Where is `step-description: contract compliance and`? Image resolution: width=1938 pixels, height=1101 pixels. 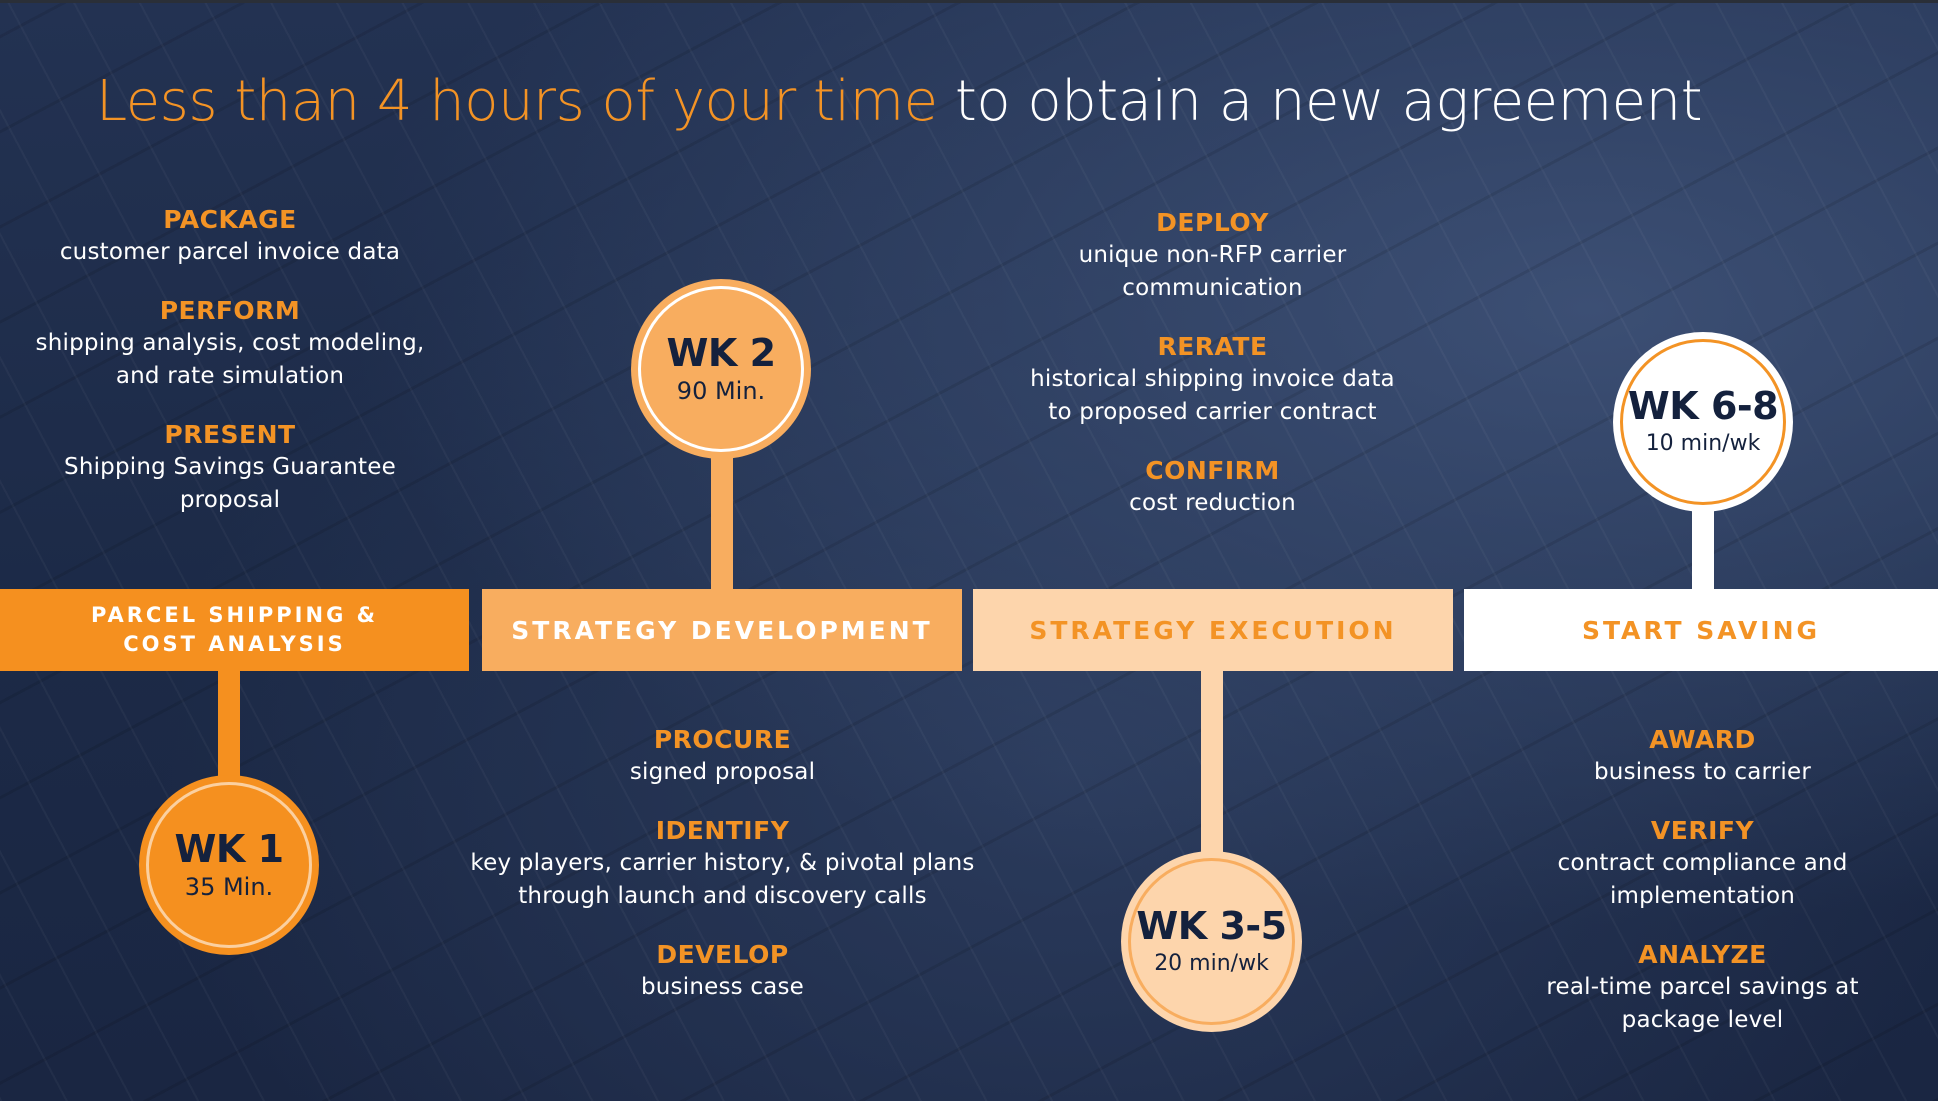
step-description: contract compliance and is located at coordinates (1702, 863).